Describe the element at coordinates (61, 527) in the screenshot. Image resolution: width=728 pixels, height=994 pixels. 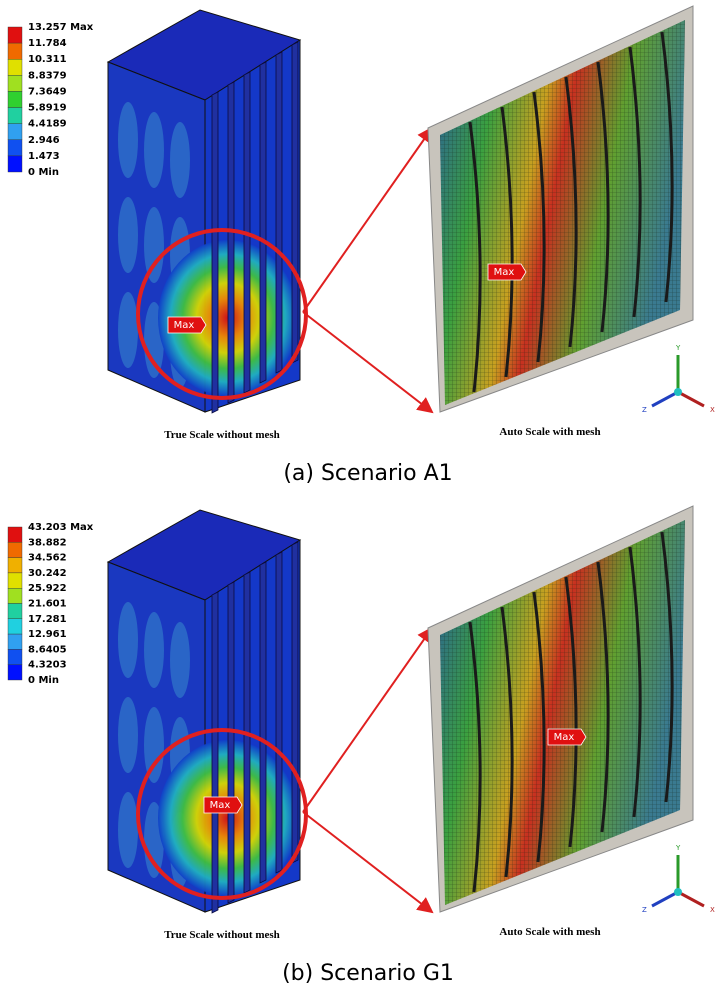
I see `legend-label: 43.203 Max` at that location.